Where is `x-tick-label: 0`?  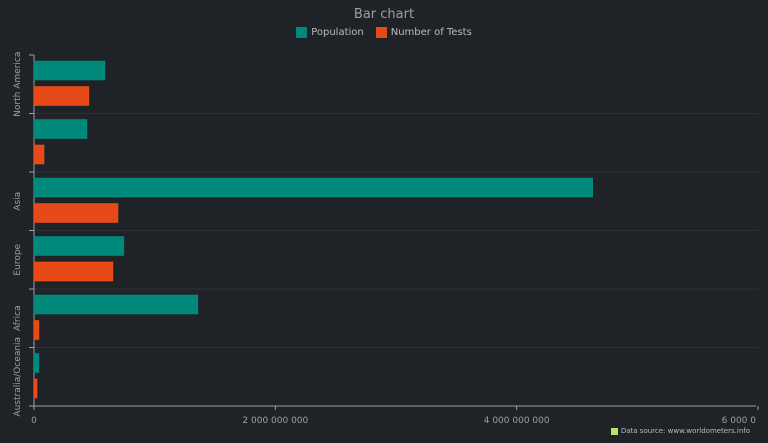 x-tick-label: 0 is located at coordinates (34, 421).